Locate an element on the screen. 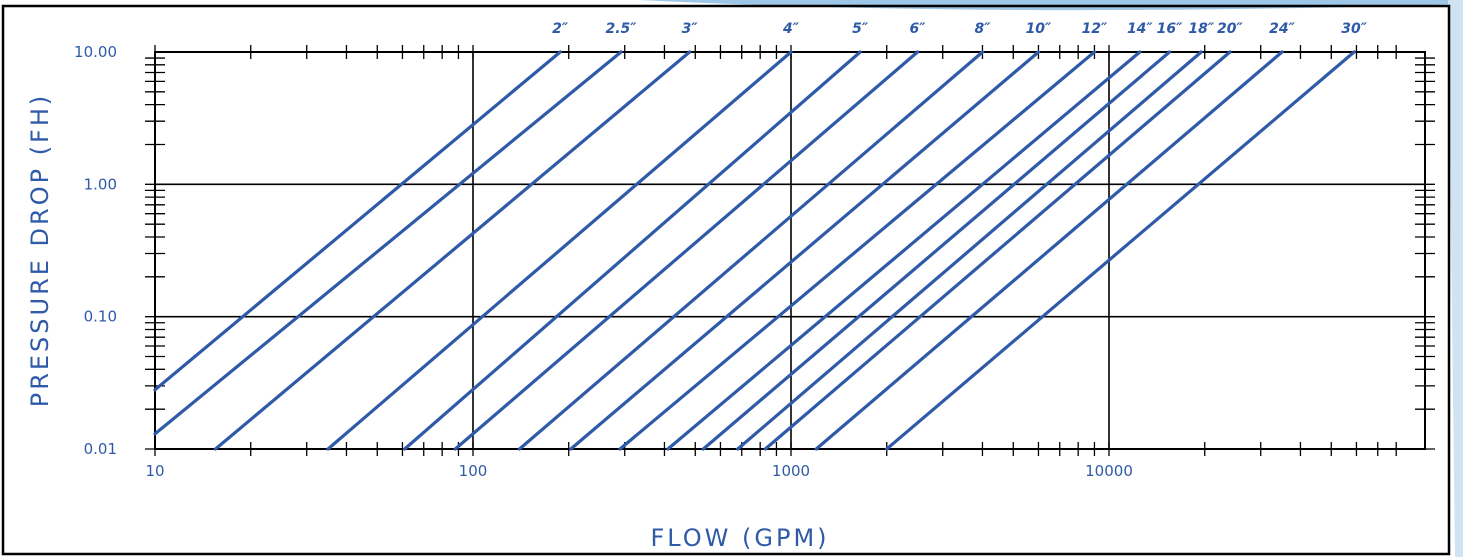  pipe-size-labels: 2″ 2.5″ 3″ 4″ 5″ 6″ 8″ 10″ 12″ 14″ 16″ 18″ 20″ 24″ 30″ is located at coordinates (960, 29).